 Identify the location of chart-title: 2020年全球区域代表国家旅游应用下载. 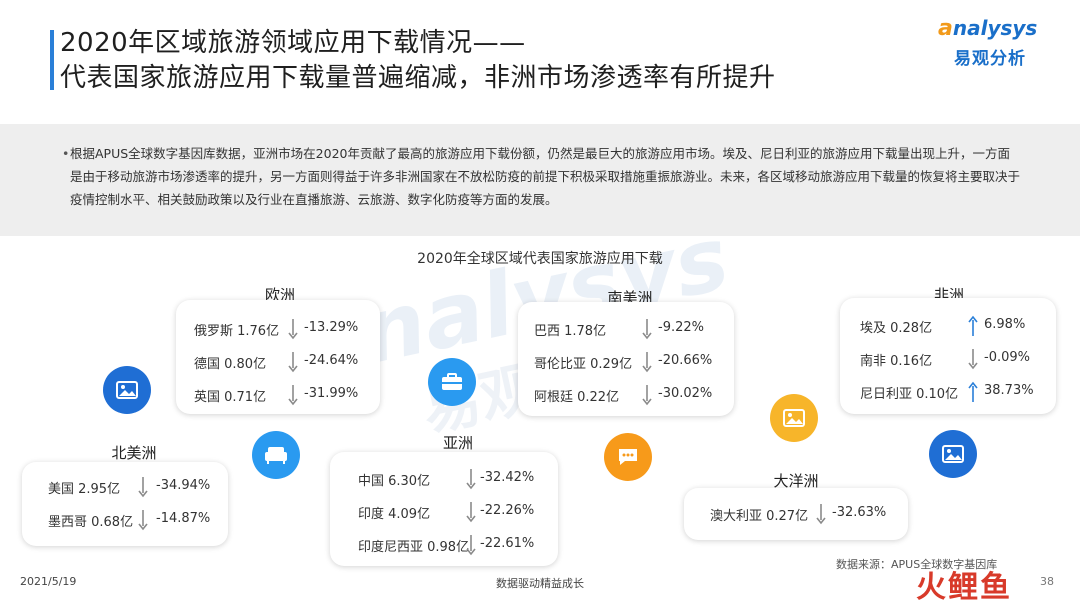
(540, 259).